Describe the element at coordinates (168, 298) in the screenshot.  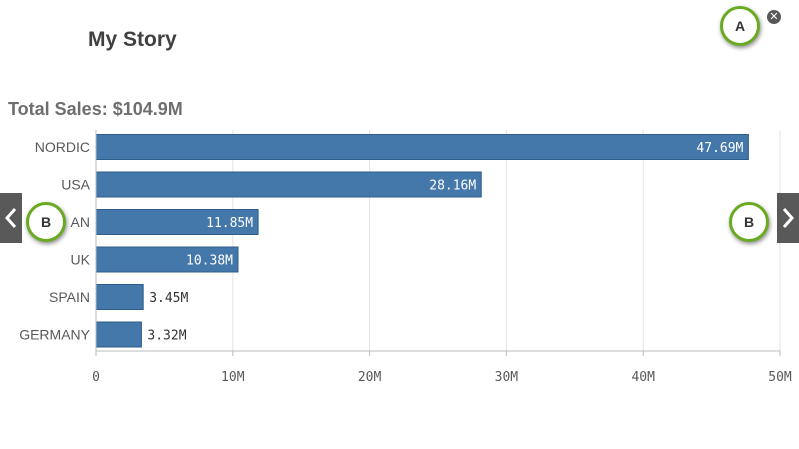
I see `value-label: 3.45M` at that location.